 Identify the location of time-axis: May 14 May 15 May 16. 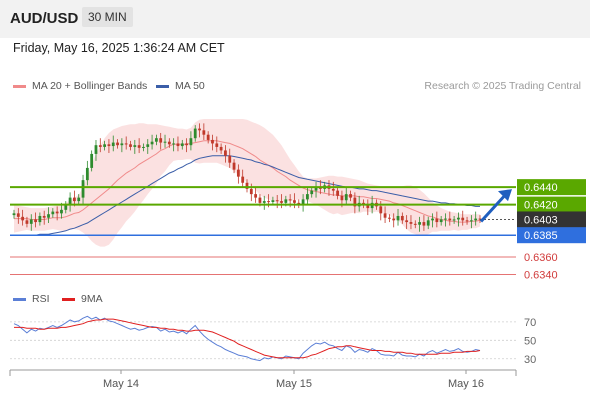
(263, 379).